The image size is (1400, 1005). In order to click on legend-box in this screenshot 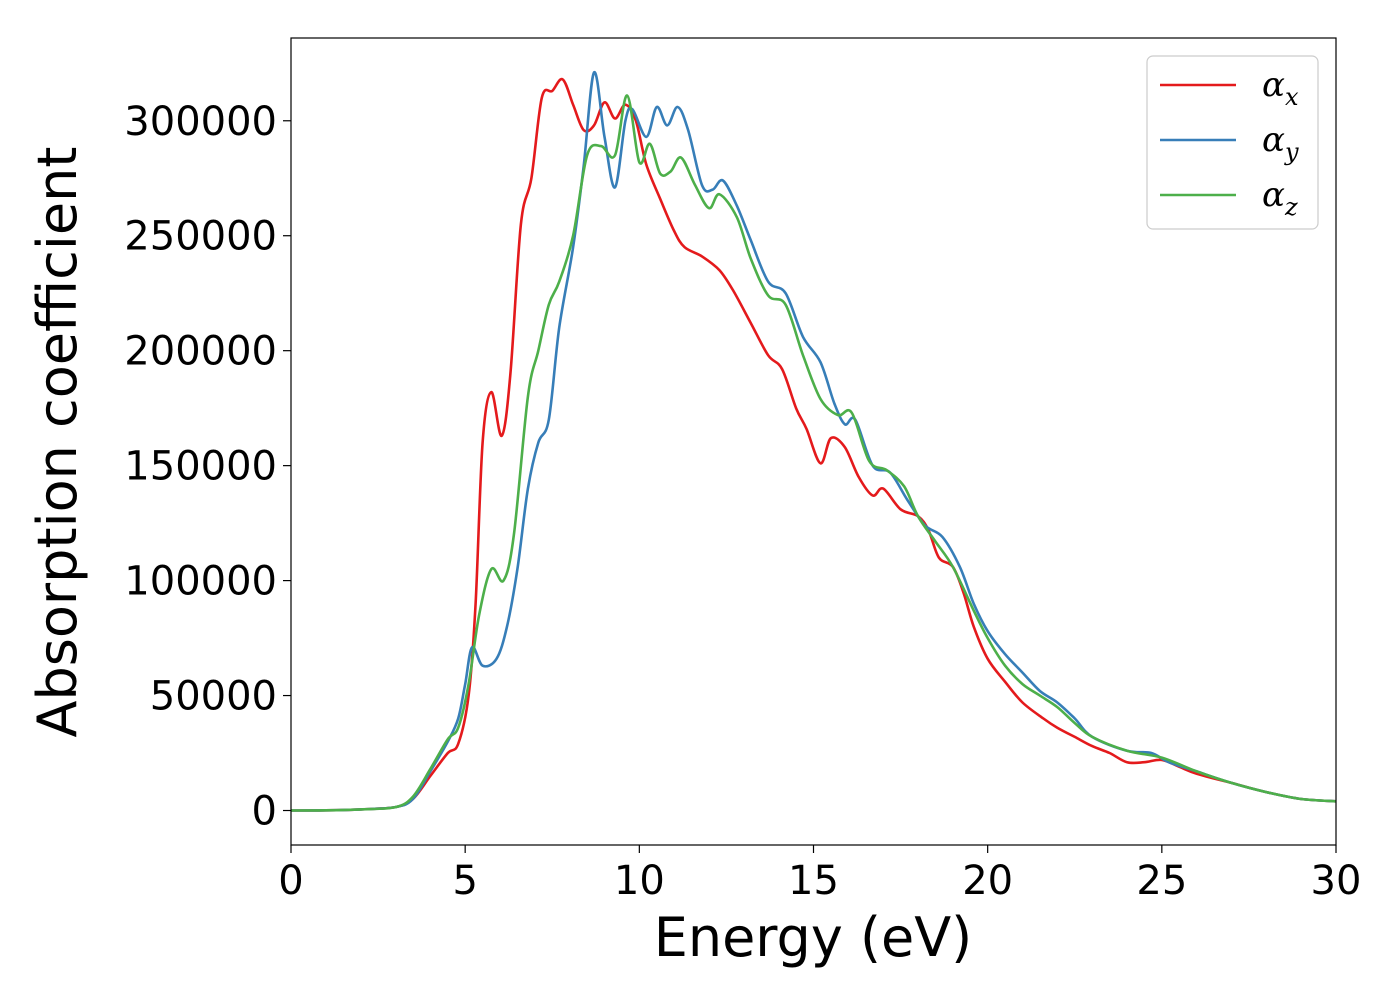, I will do `click(1232, 142)`.